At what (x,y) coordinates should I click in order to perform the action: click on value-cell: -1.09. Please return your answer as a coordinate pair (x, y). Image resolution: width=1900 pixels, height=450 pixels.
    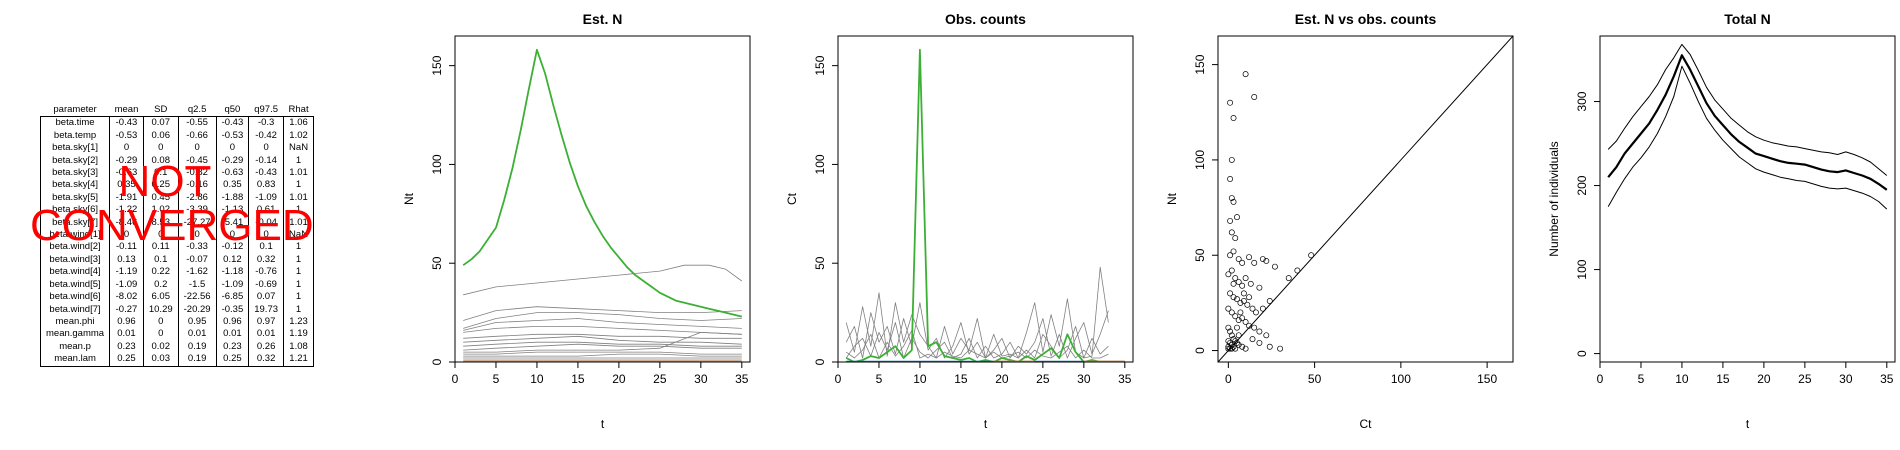
    Looking at the image, I should click on (126, 285).